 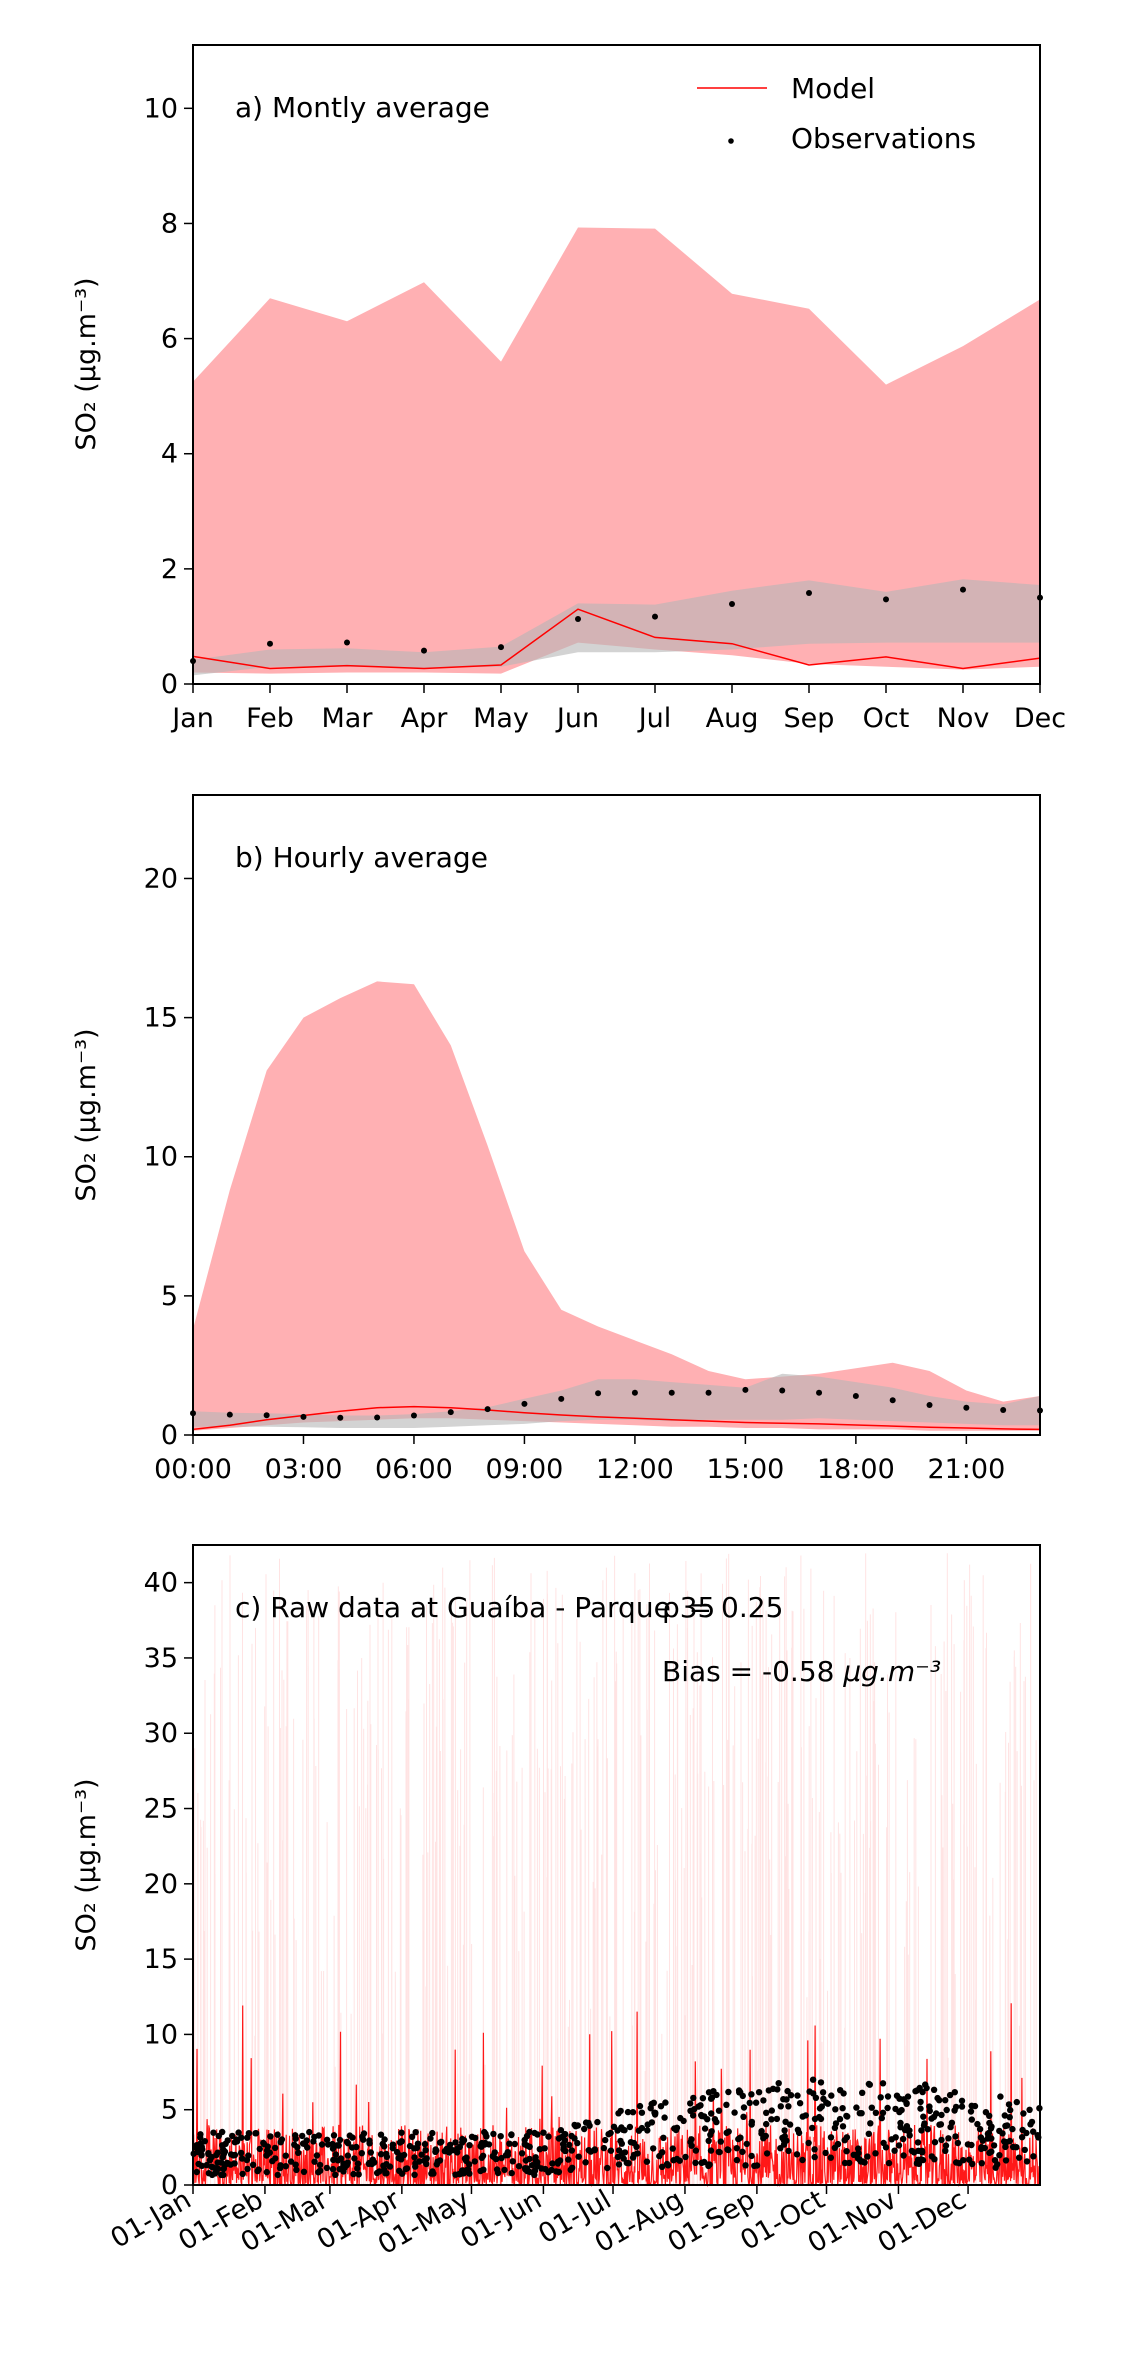 What do you see at coordinates (616, 1206) in the screenshot?
I see `panel-b-plot-area` at bounding box center [616, 1206].